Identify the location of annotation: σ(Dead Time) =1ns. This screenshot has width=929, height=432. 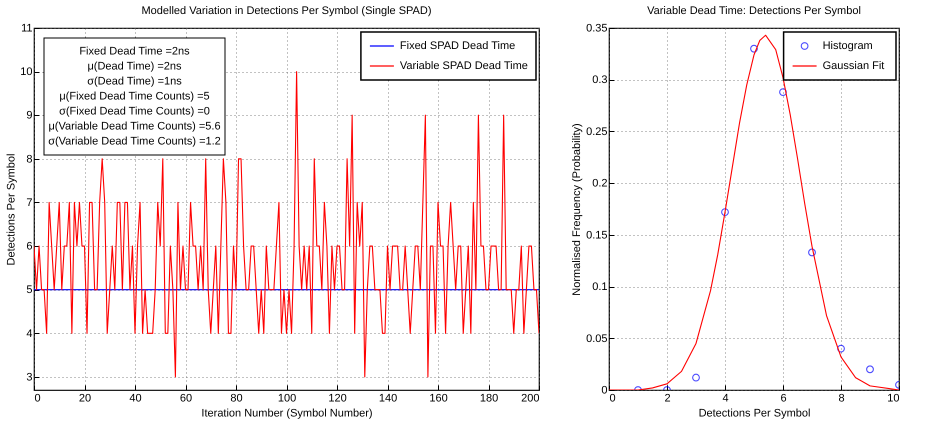
(134, 82).